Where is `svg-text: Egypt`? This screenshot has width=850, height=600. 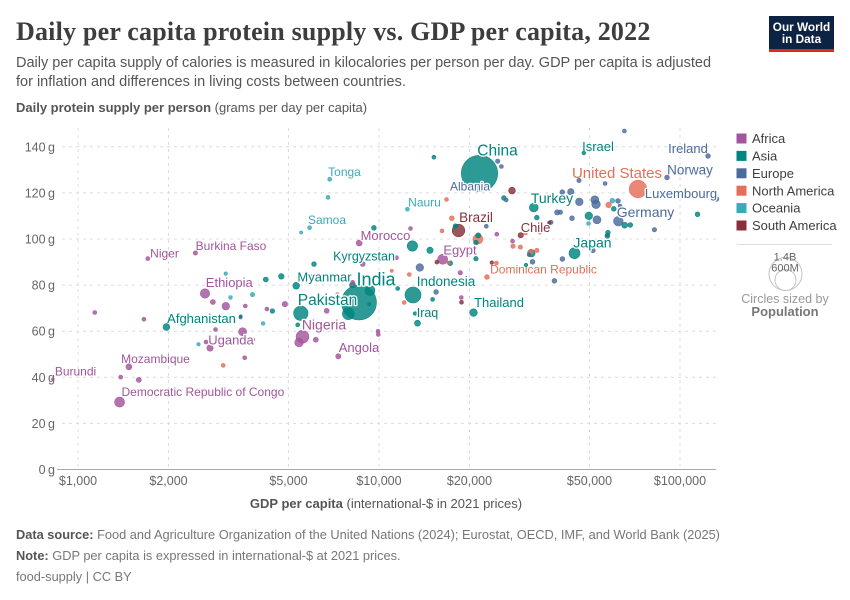
svg-text: Egypt is located at coordinates (460, 250).